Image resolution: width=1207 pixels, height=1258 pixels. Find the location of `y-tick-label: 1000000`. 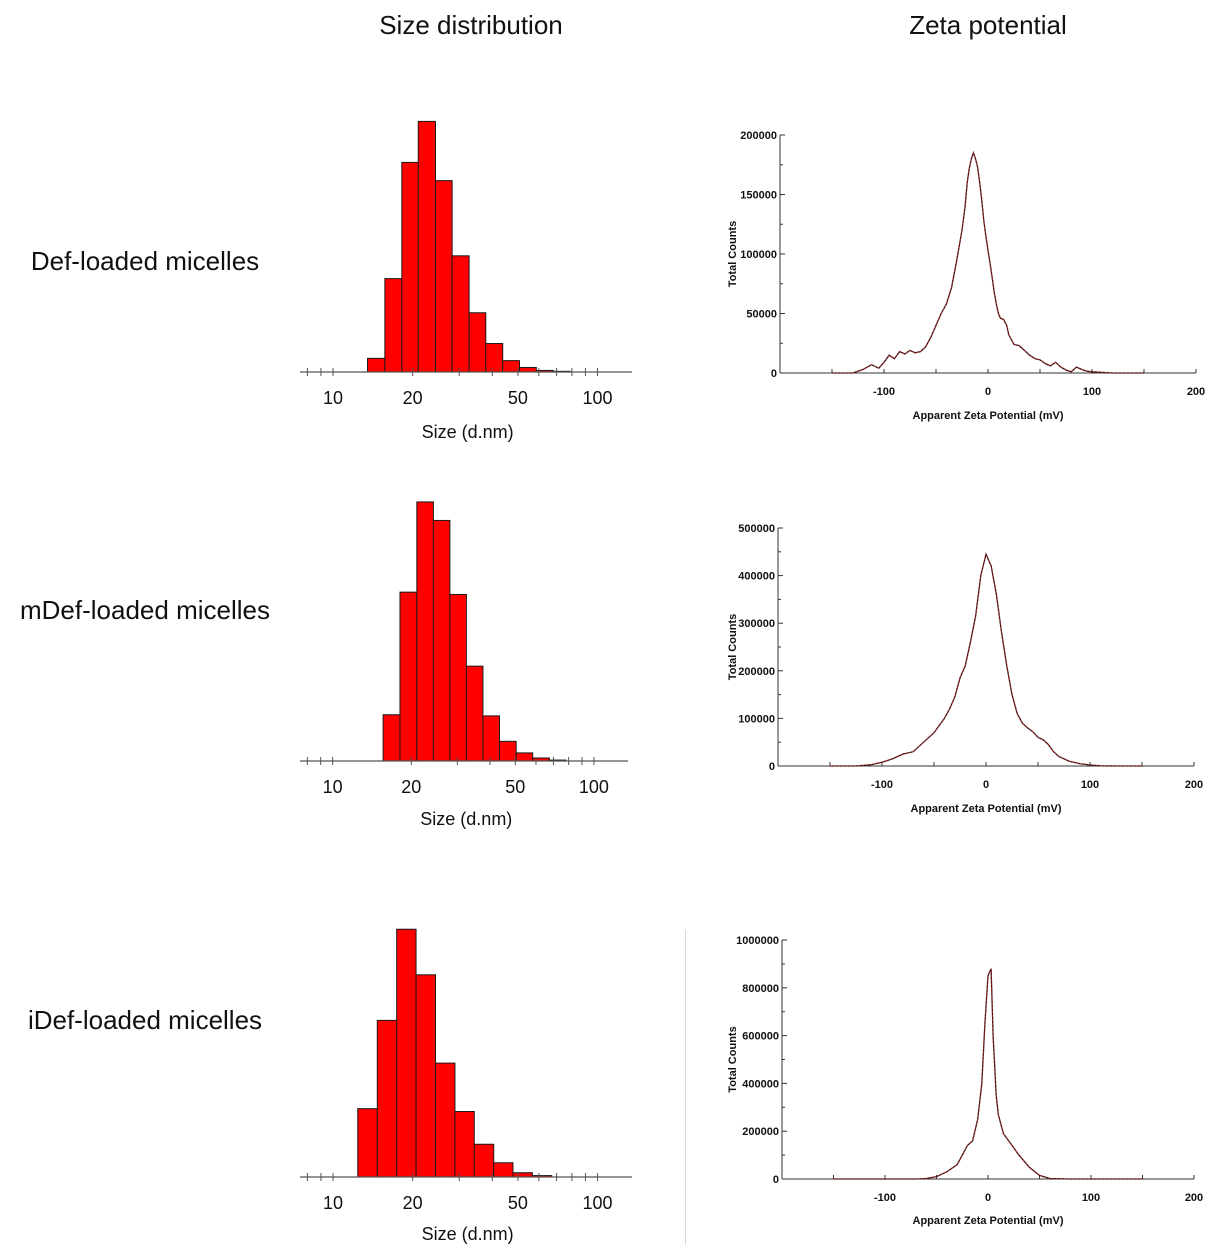

y-tick-label: 1000000 is located at coordinates (757, 941).